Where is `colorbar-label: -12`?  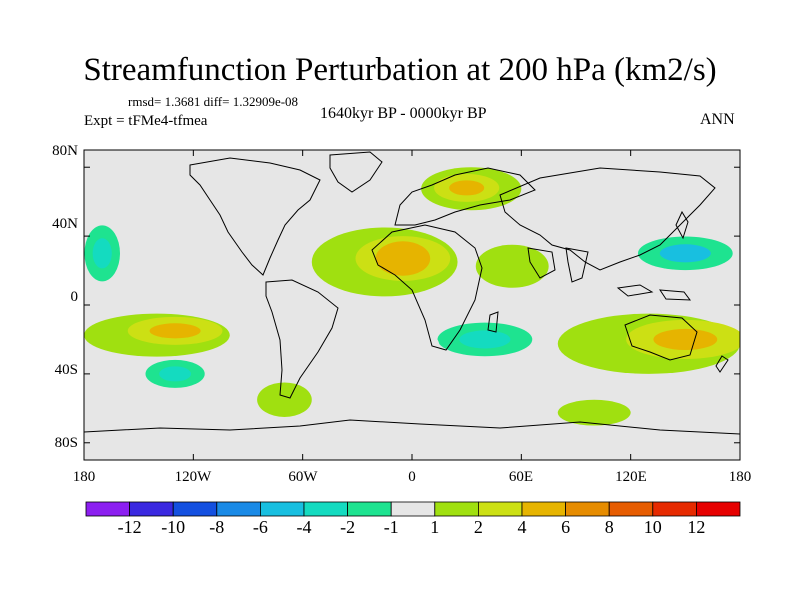 colorbar-label: -12 is located at coordinates (129, 527).